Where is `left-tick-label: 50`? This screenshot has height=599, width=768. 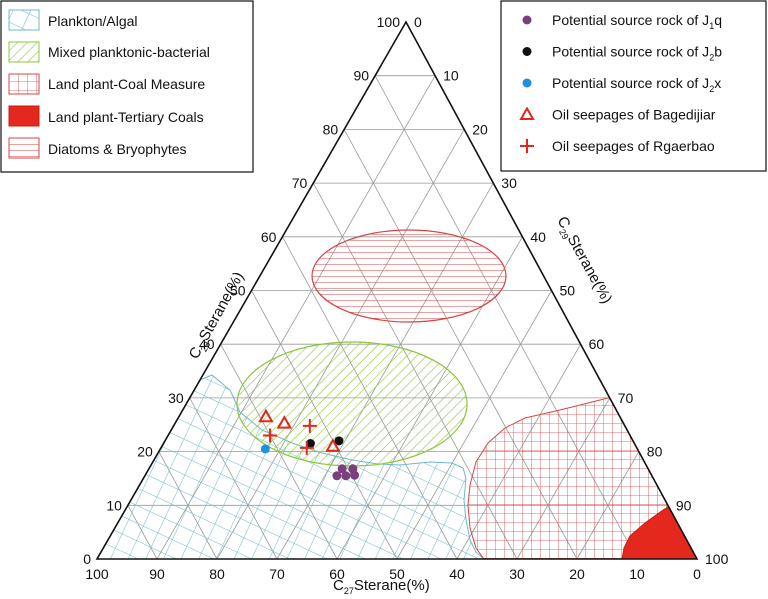
left-tick-label: 50 is located at coordinates (238, 291).